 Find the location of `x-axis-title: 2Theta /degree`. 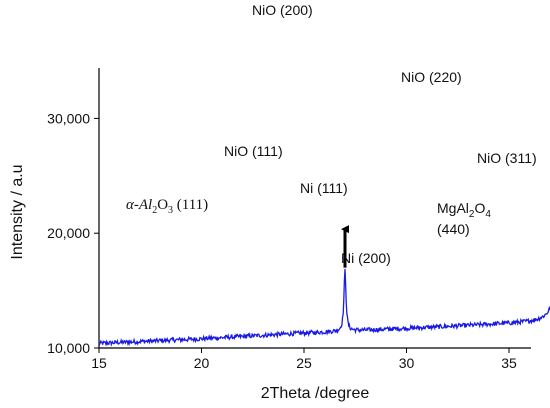

x-axis-title: 2Theta /degree is located at coordinates (315, 393).